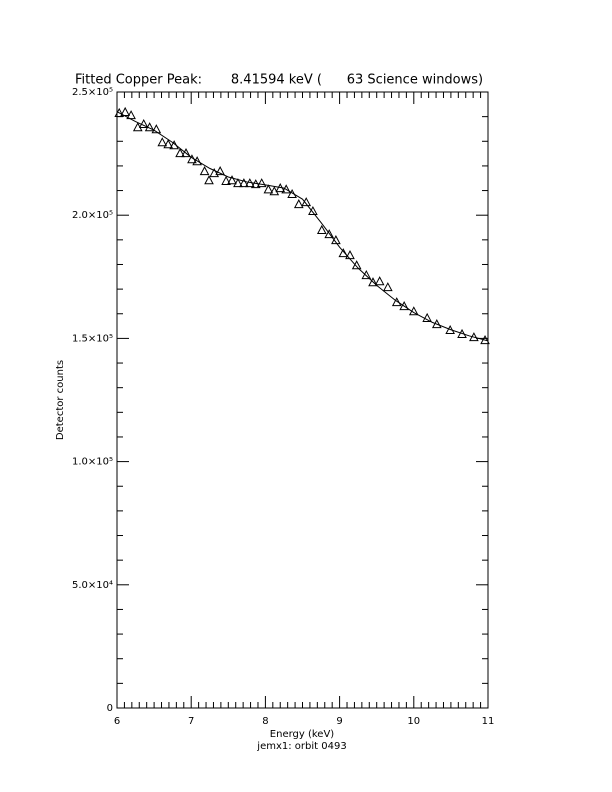 The width and height of the screenshot is (612, 792). What do you see at coordinates (191, 721) in the screenshot?
I see `x-tick-label: 7` at bounding box center [191, 721].